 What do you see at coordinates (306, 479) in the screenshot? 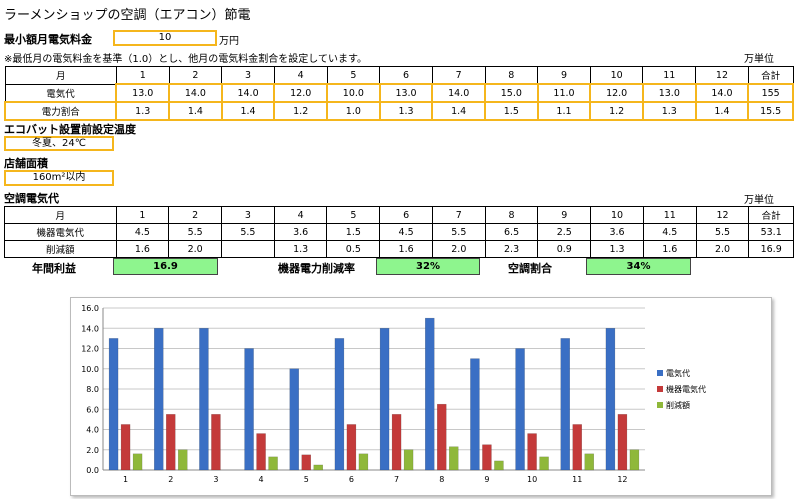
I see `x-tick-label: 5` at bounding box center [306, 479].